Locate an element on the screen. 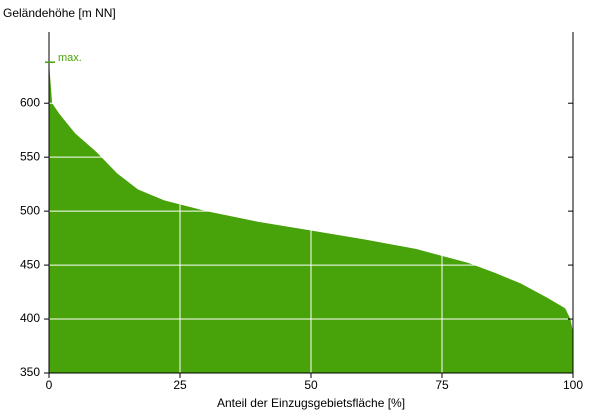 This screenshot has width=600, height=420. x-tick-label: 100 is located at coordinates (573, 385).